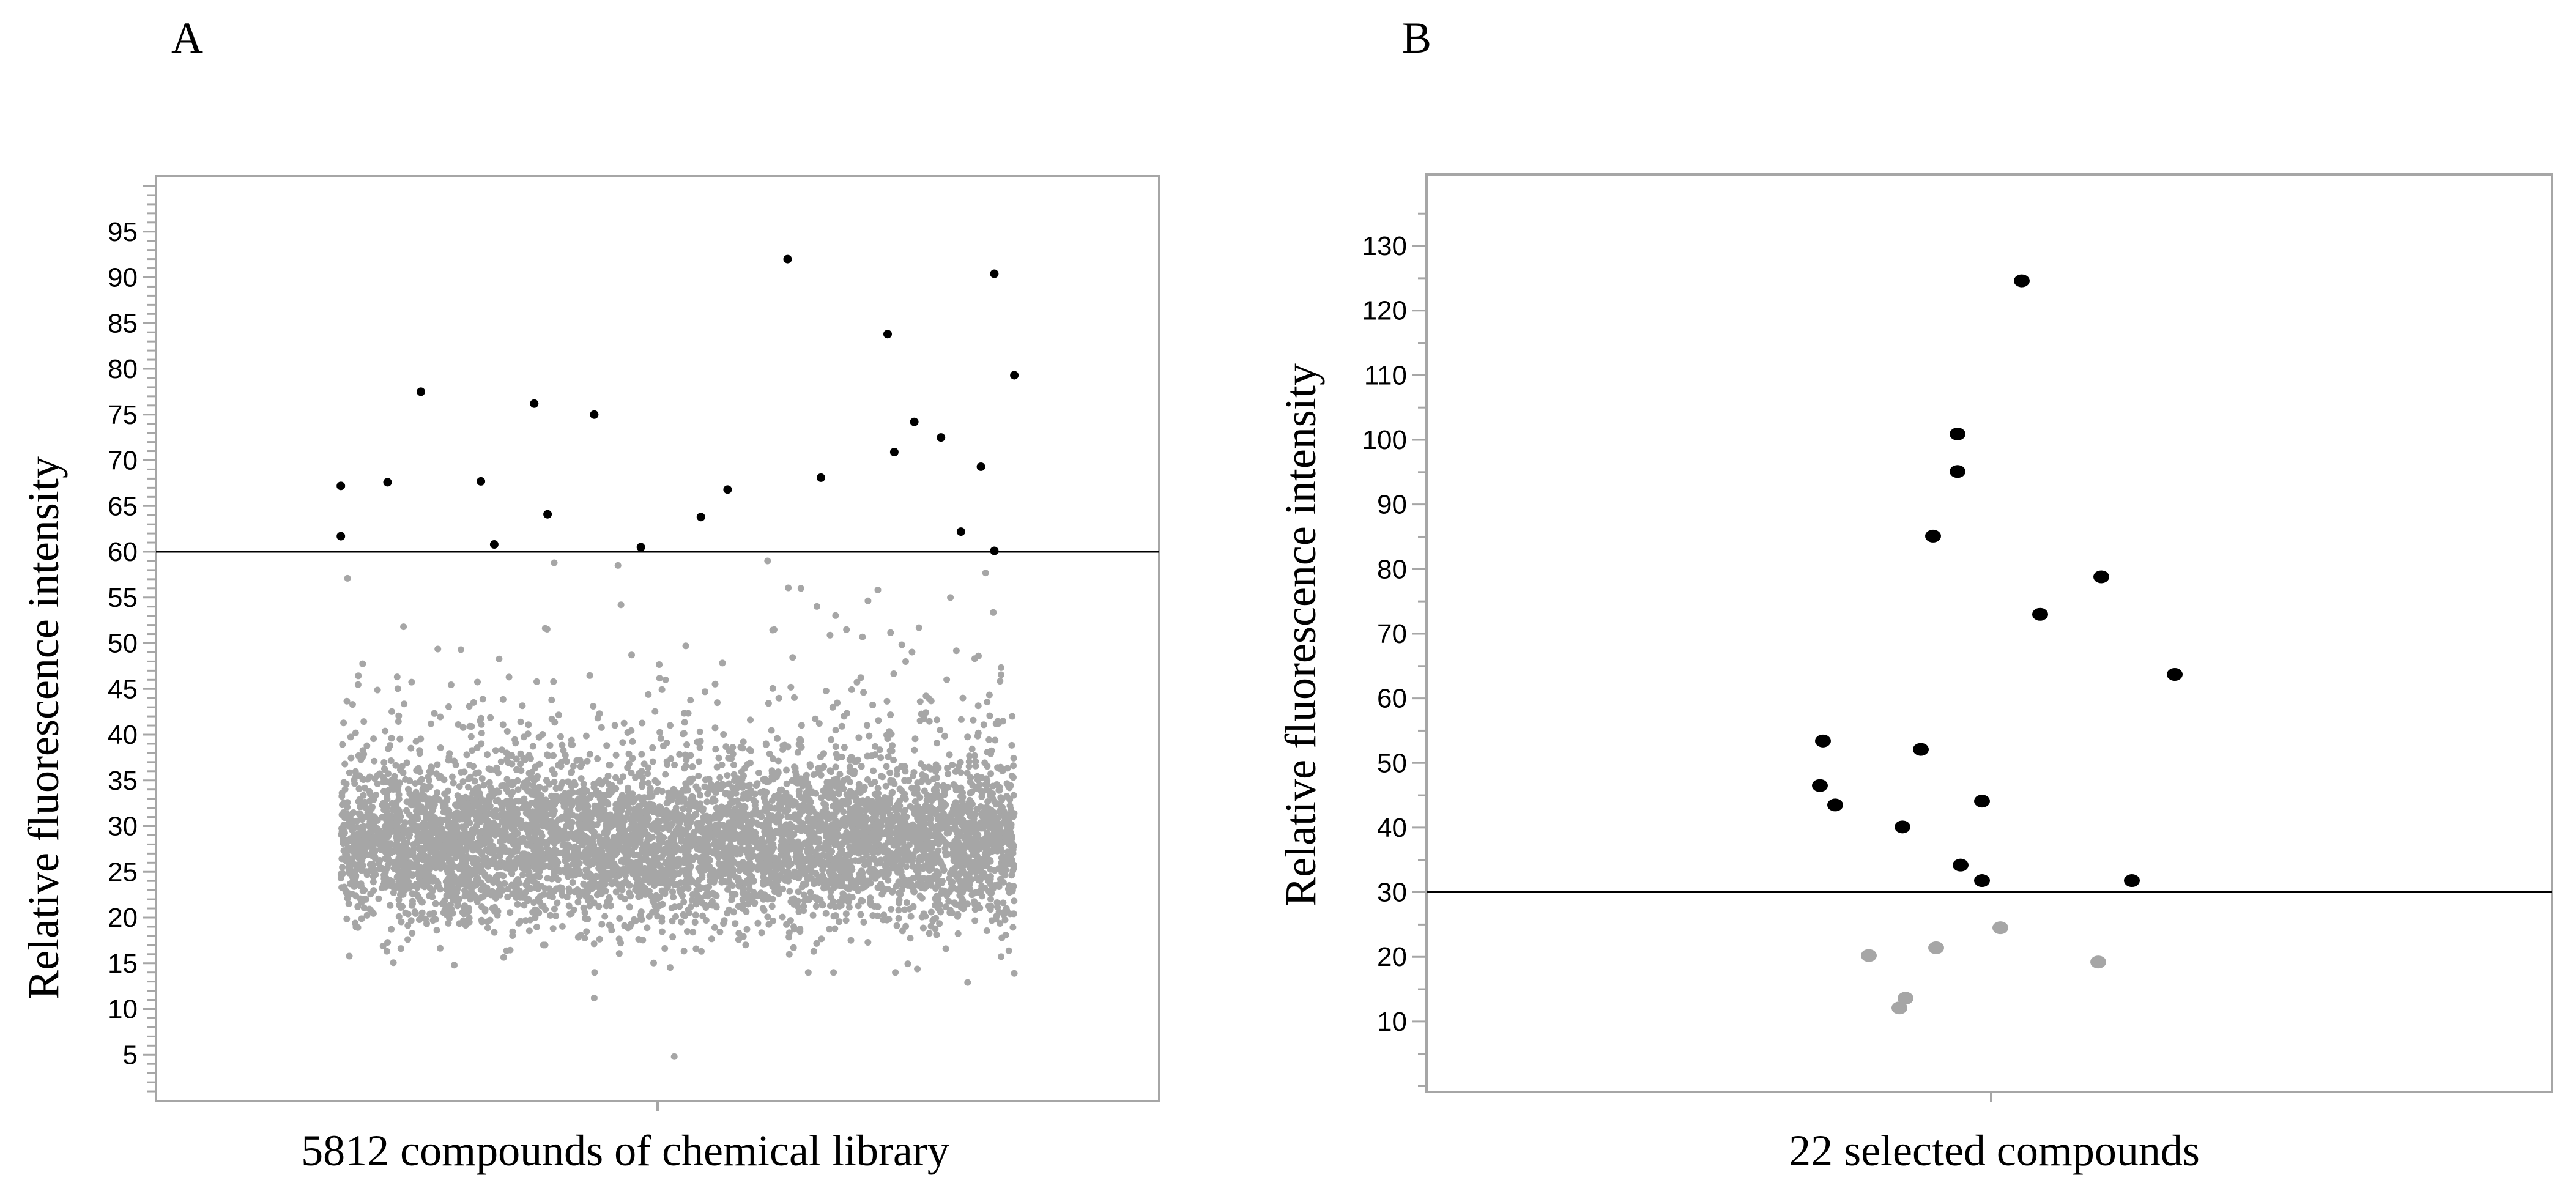 Image resolution: width=2576 pixels, height=1191 pixels. What do you see at coordinates (123, 872) in the screenshot?
I see `y-tick-label: 25` at bounding box center [123, 872].